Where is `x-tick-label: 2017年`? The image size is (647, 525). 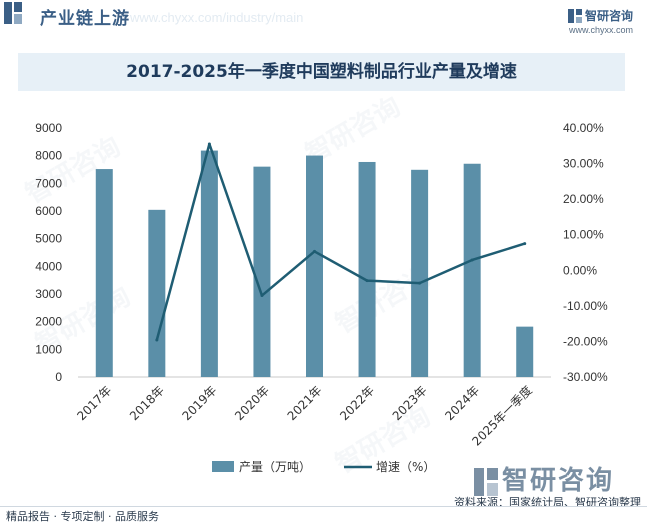 x-tick-label: 2017年 is located at coordinates (94, 403).